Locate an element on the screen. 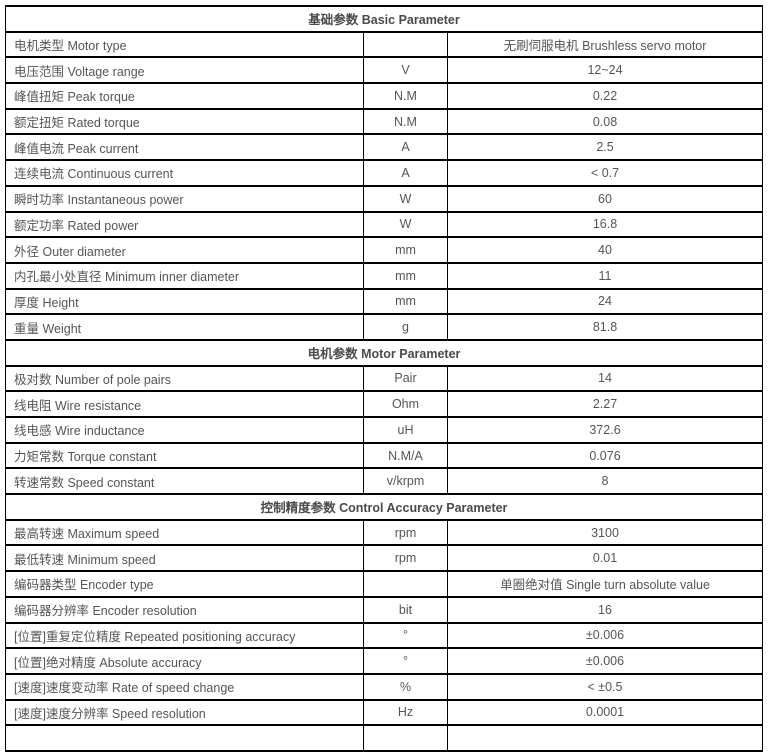 The image size is (773, 752). spec-row: 额定扭矩 Rated torque N.M 0.08 is located at coordinates (384, 121).